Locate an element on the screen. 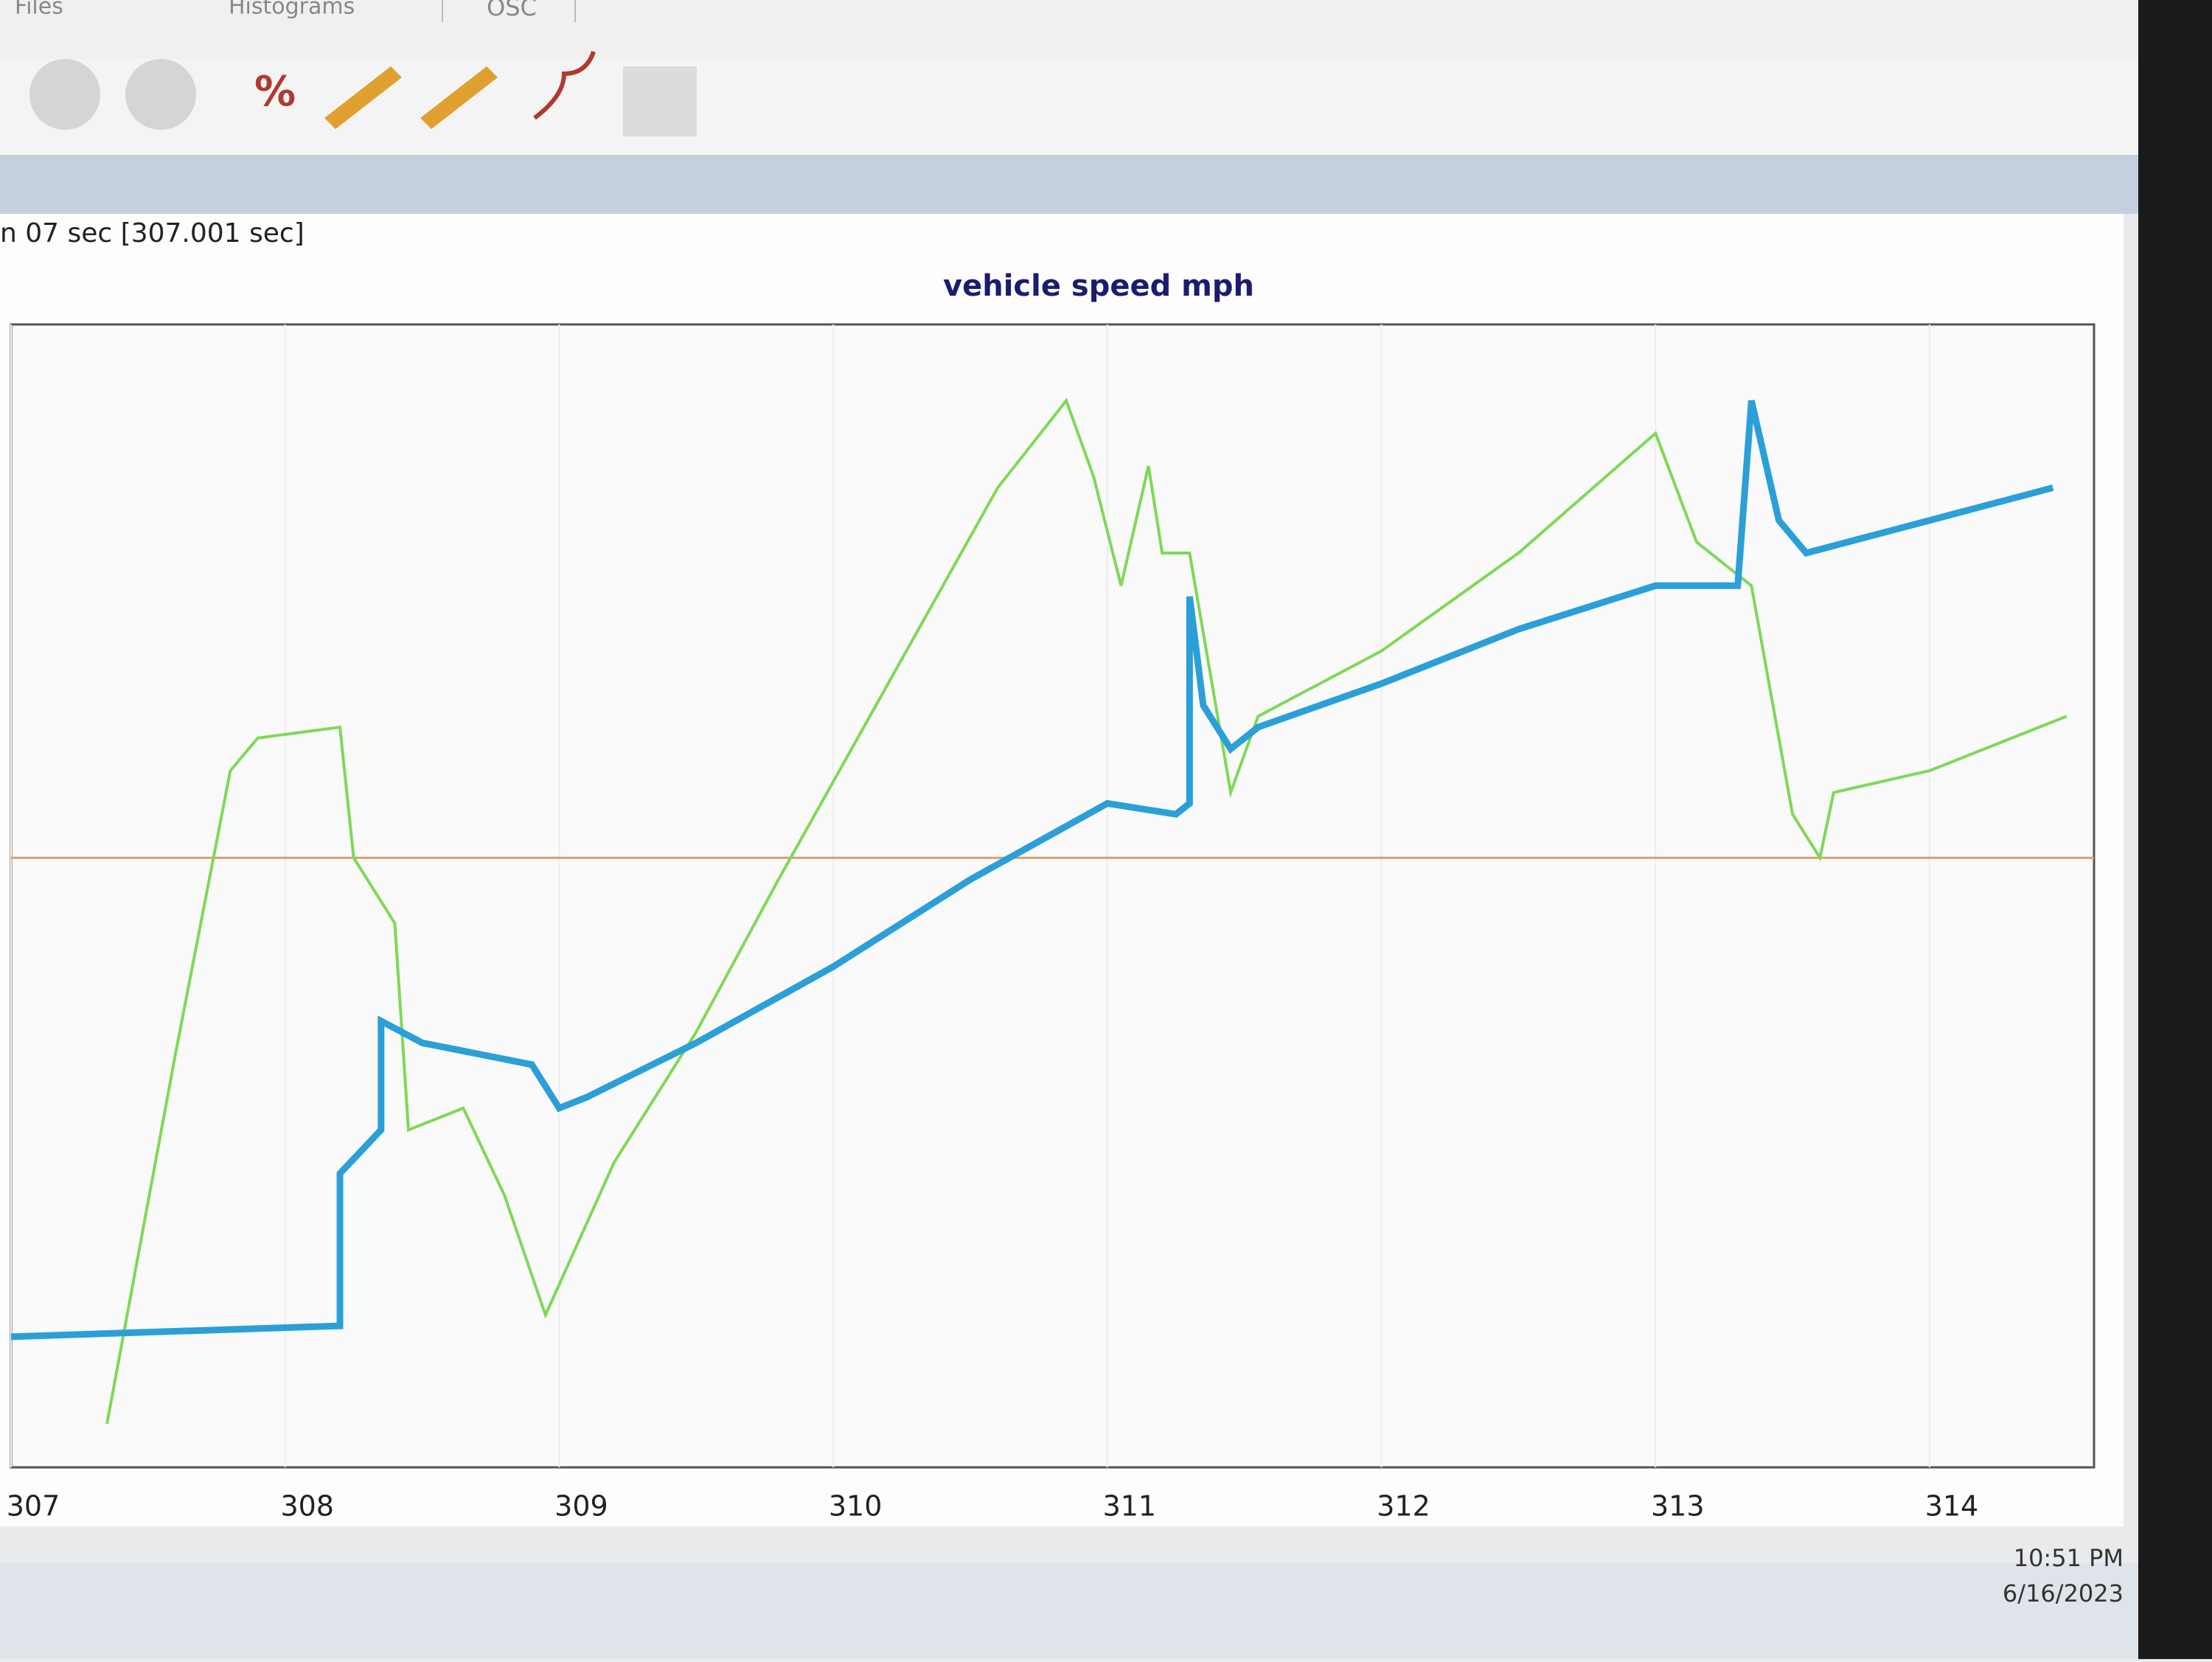 This screenshot has height=1662, width=2212. toolbar is located at coordinates (1106, 107).